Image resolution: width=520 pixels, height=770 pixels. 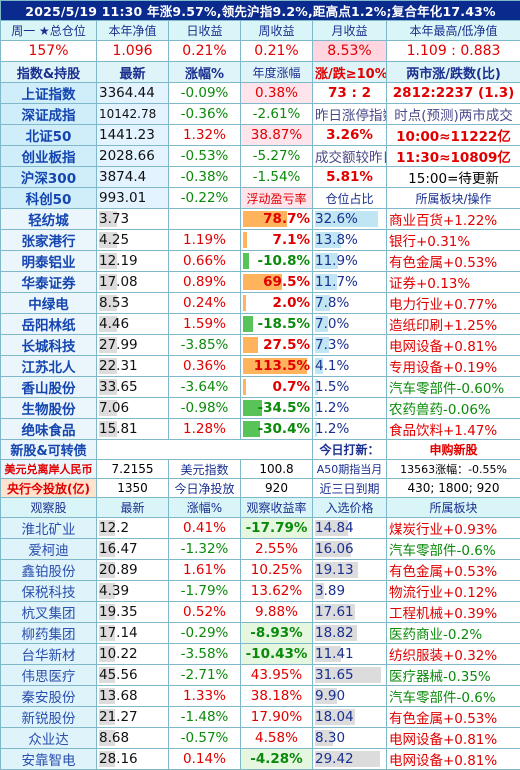 What do you see at coordinates (453, 345) in the screenshot?
I see `holding-sector: 电网设备+0.81%` at bounding box center [453, 345].